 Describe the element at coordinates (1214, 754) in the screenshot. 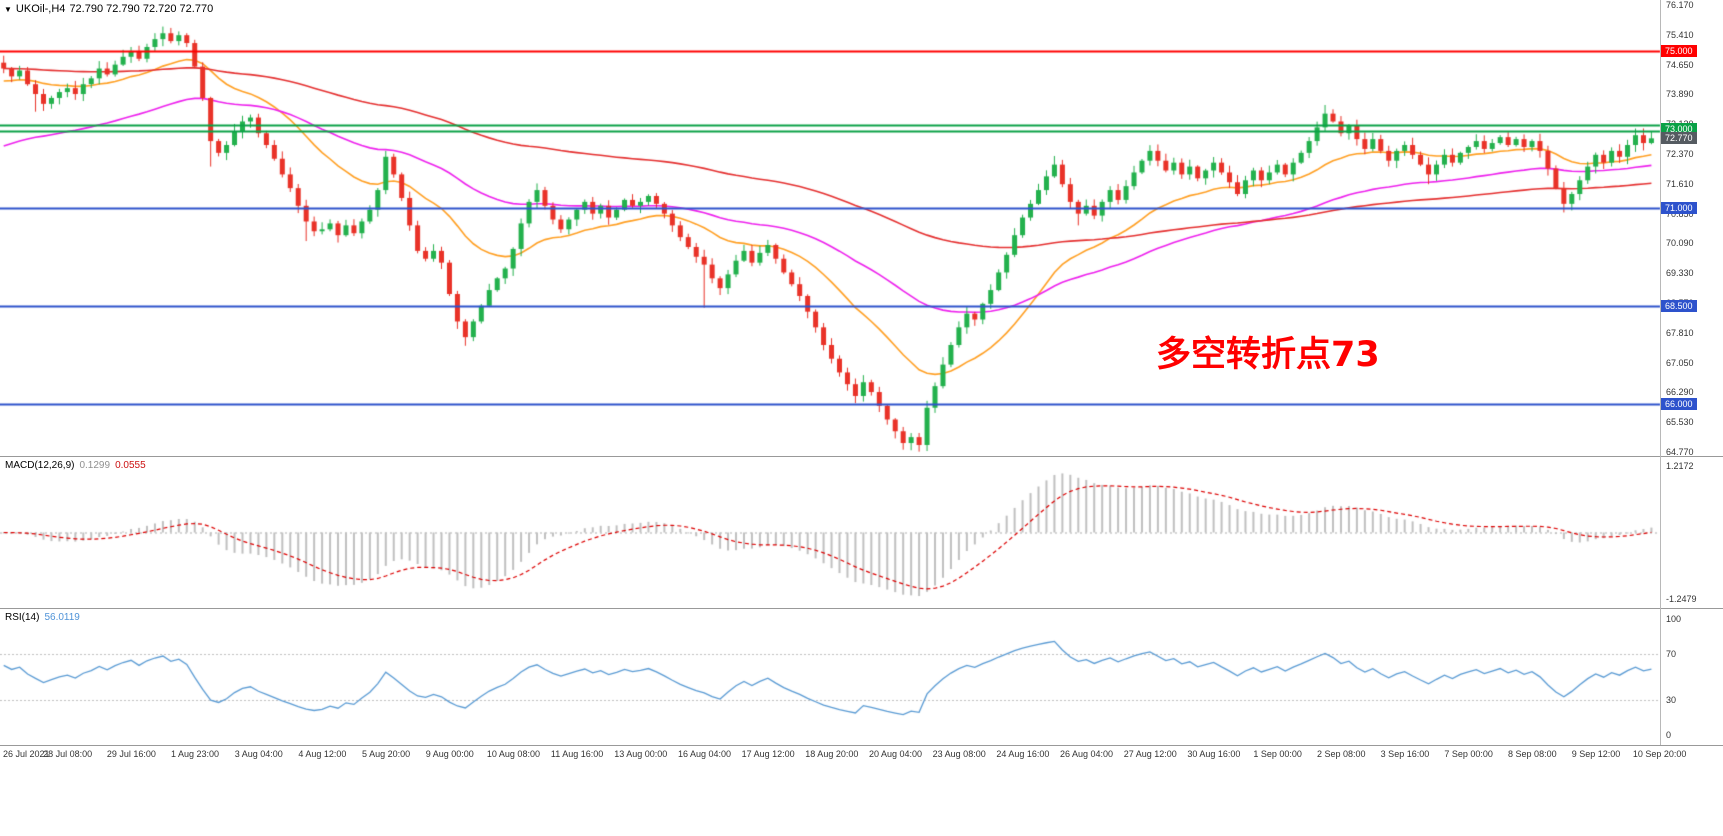

I see `time-axis-label: 30 Aug 16:00` at that location.